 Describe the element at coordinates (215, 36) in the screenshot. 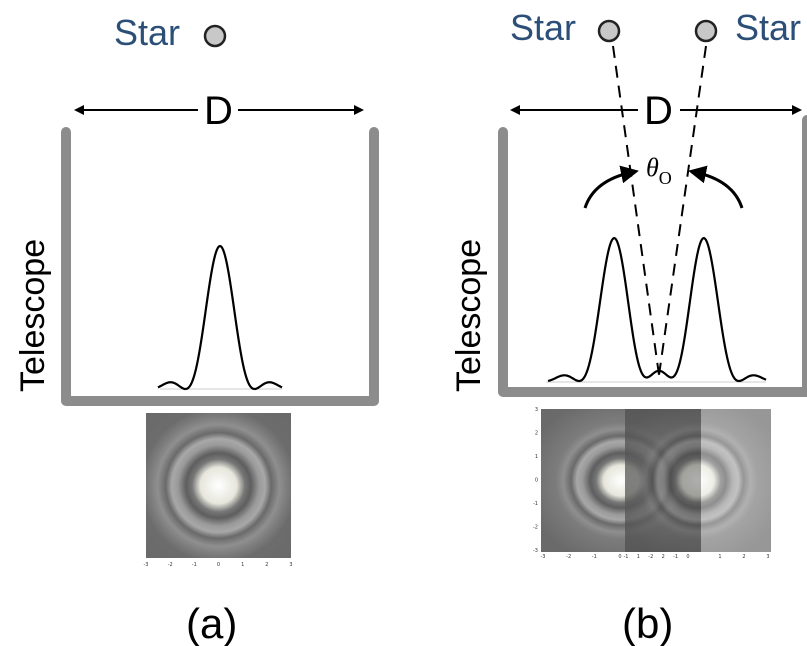

I see `star-icon` at that location.